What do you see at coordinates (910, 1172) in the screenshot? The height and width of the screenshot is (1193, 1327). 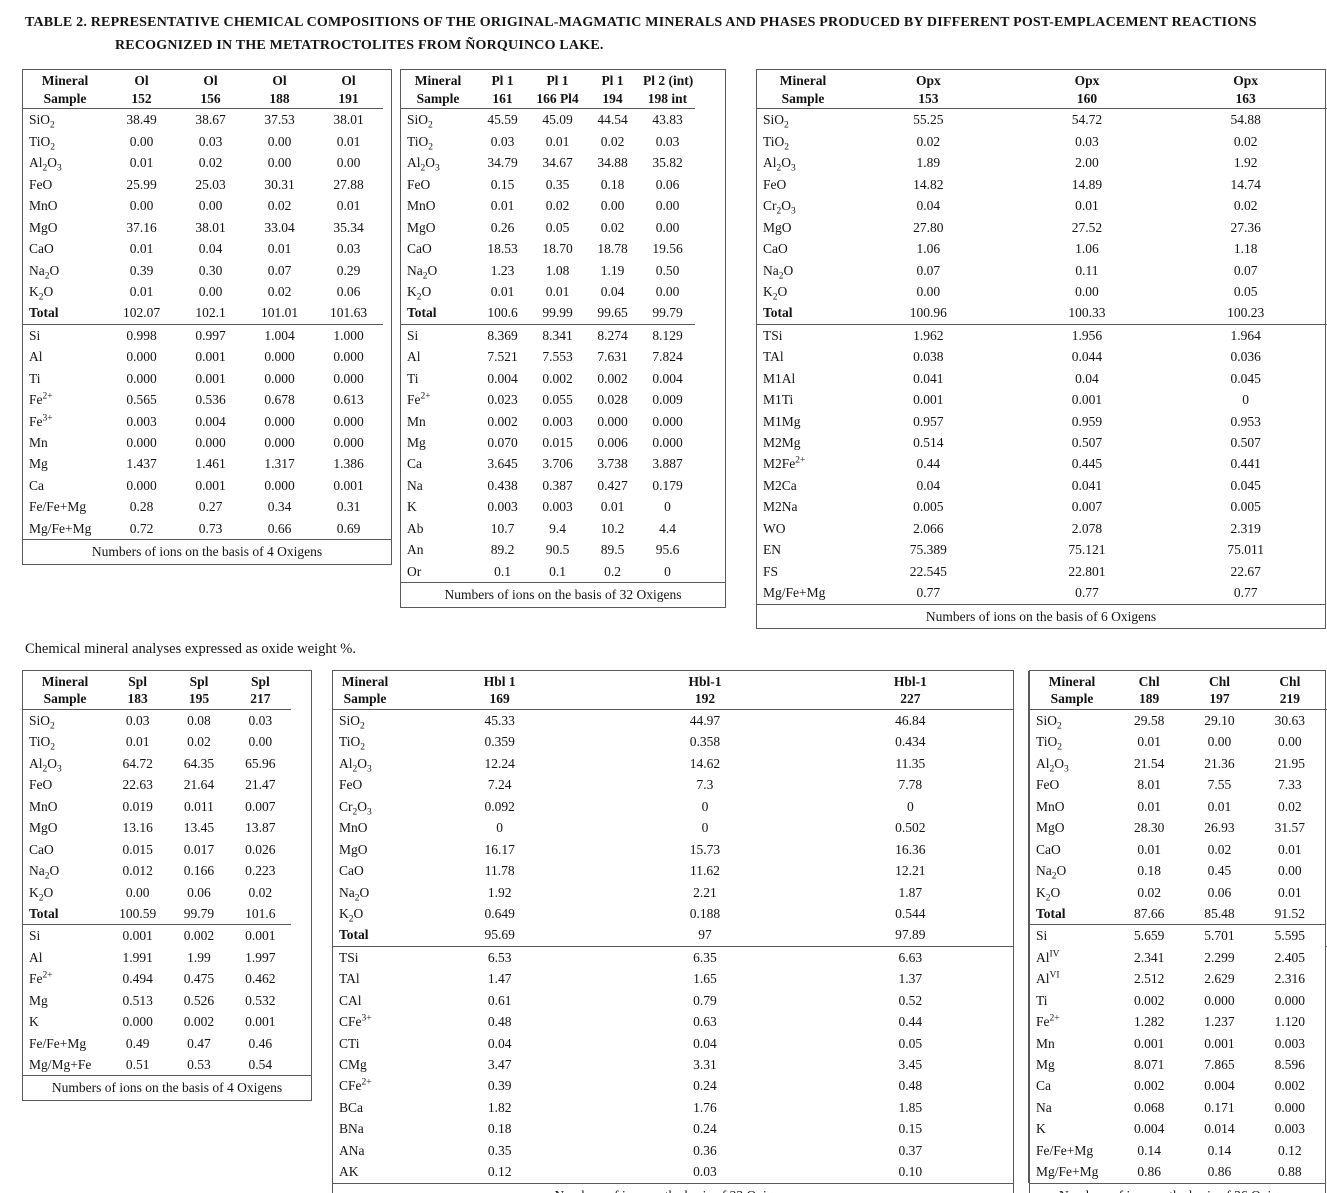 I see `value-cell: 0.10` at bounding box center [910, 1172].